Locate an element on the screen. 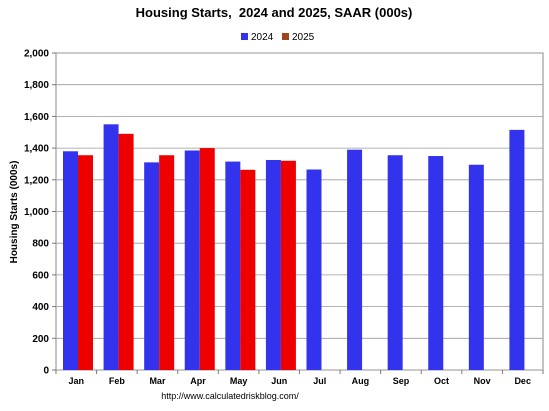 This screenshot has height=411, width=549. legend: 2024 2025 is located at coordinates (278, 37).